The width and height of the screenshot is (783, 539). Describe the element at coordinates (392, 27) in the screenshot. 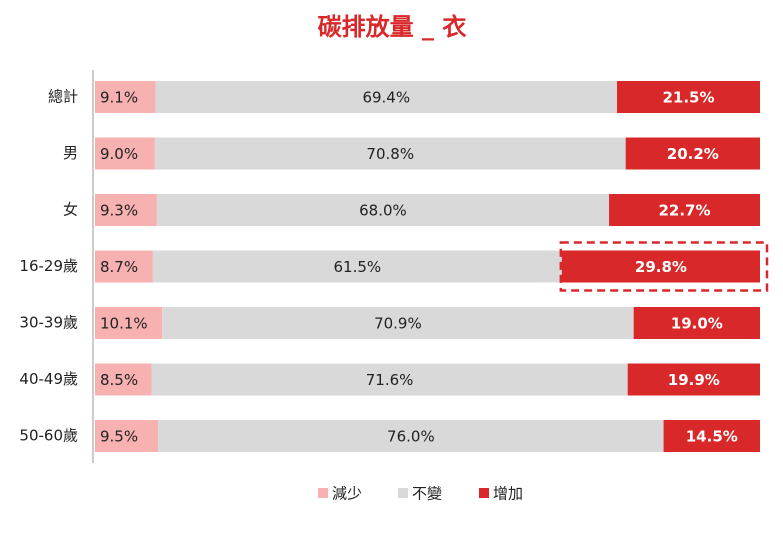

I see `chart-title: 碳排放量 _ 衣` at that location.